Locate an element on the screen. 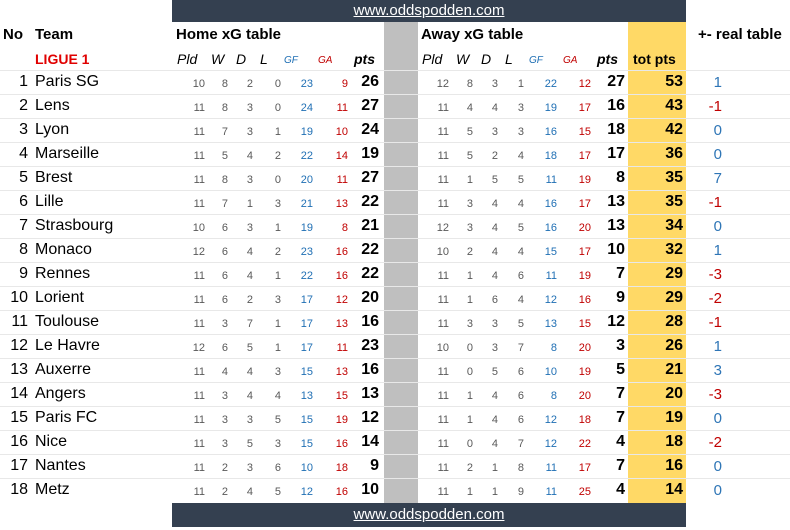 The image size is (790, 530). real-table-diff: 0 is located at coordinates (717, 418).